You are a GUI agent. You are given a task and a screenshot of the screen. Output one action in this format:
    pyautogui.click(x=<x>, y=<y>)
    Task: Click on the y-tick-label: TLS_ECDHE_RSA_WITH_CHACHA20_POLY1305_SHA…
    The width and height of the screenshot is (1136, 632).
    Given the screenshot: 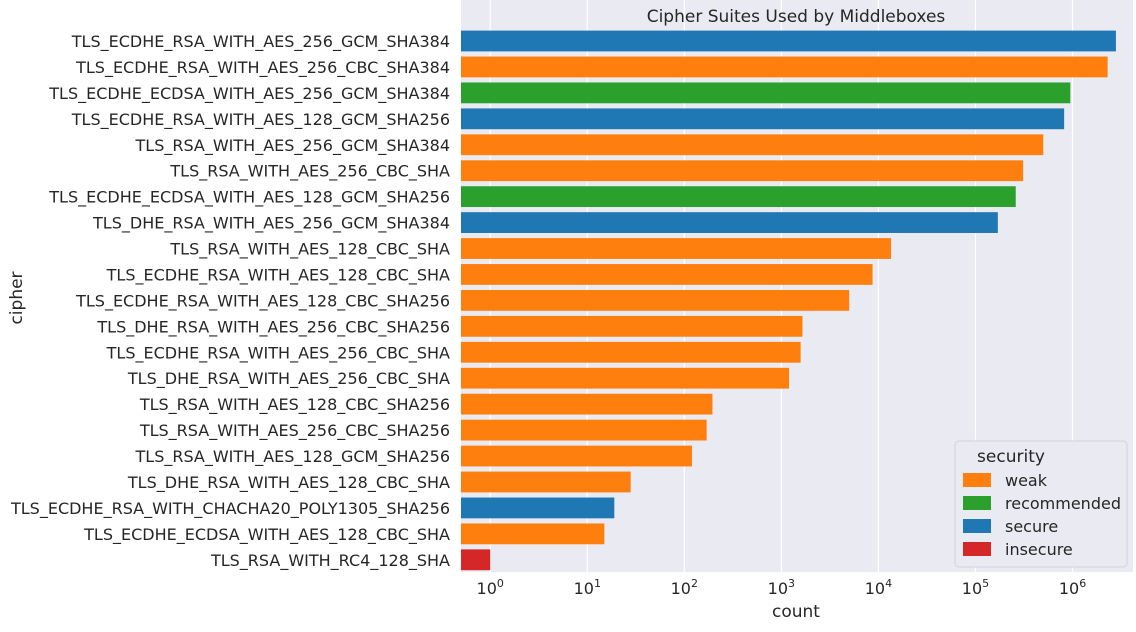 What is the action you would take?
    pyautogui.click(x=230, y=509)
    